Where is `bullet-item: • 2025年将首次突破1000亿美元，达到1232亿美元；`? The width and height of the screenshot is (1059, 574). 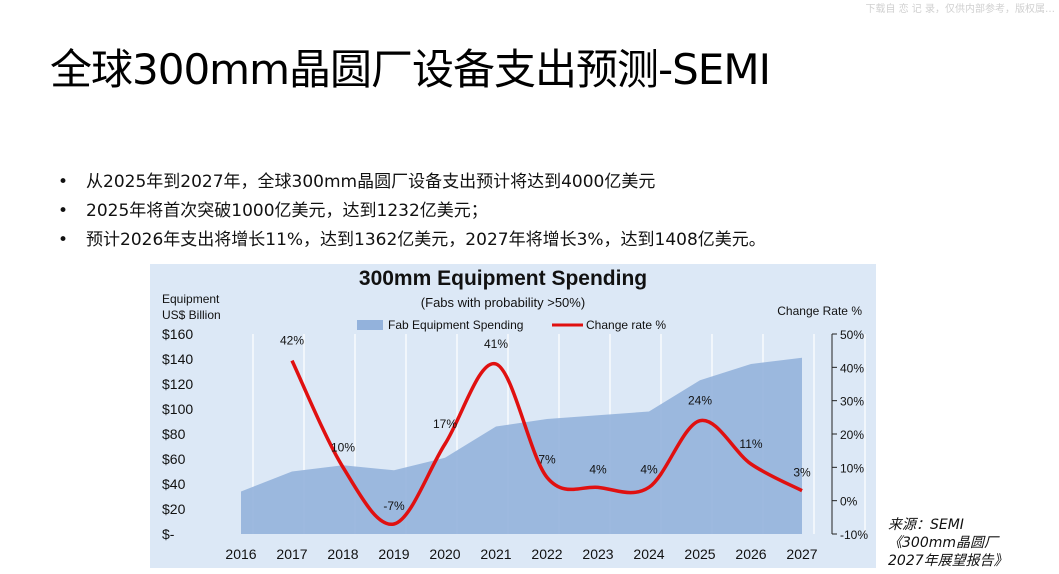
bullet-item: • 2025年将首次突破1000亿美元，达到1232亿美元； is located at coordinates (412, 211).